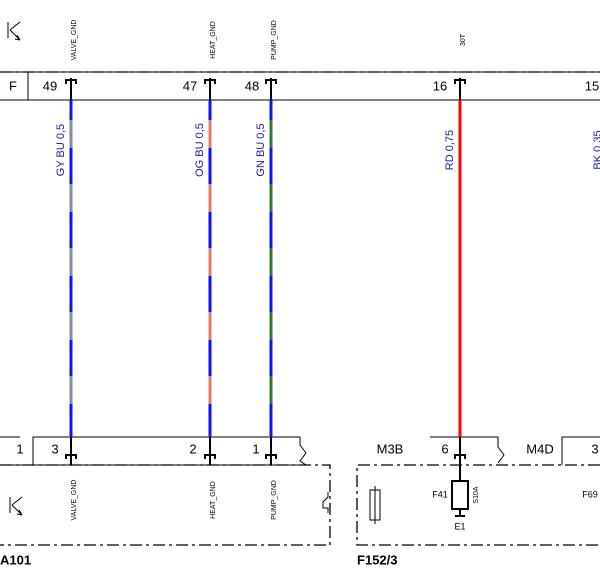 This screenshot has height=572, width=600. What do you see at coordinates (592, 85) in the screenshot?
I see `pin-number: 15` at bounding box center [592, 85].